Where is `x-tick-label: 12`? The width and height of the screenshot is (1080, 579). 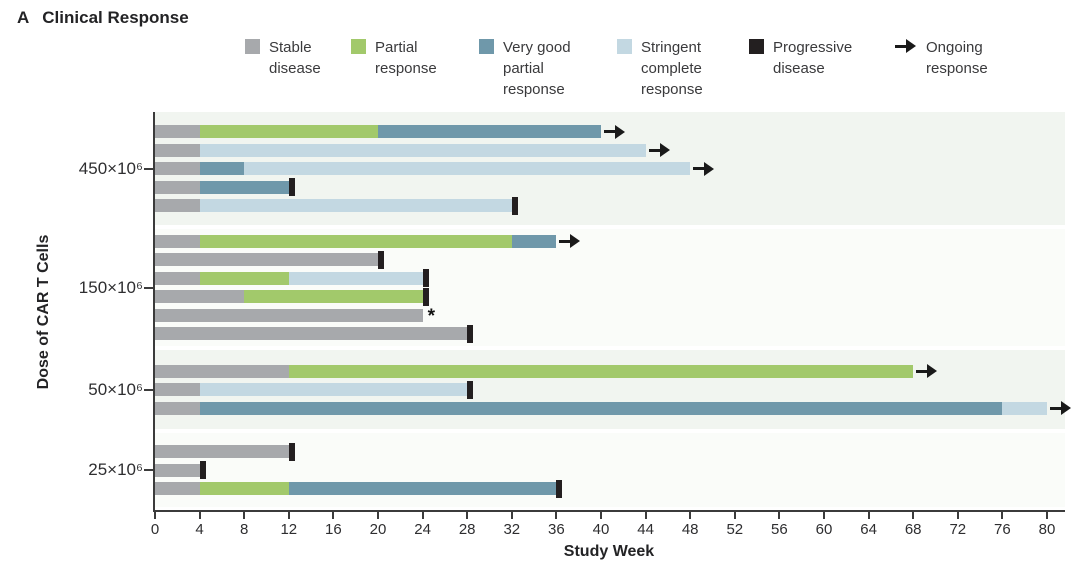
x-tick-label: 12 is located at coordinates (289, 529).